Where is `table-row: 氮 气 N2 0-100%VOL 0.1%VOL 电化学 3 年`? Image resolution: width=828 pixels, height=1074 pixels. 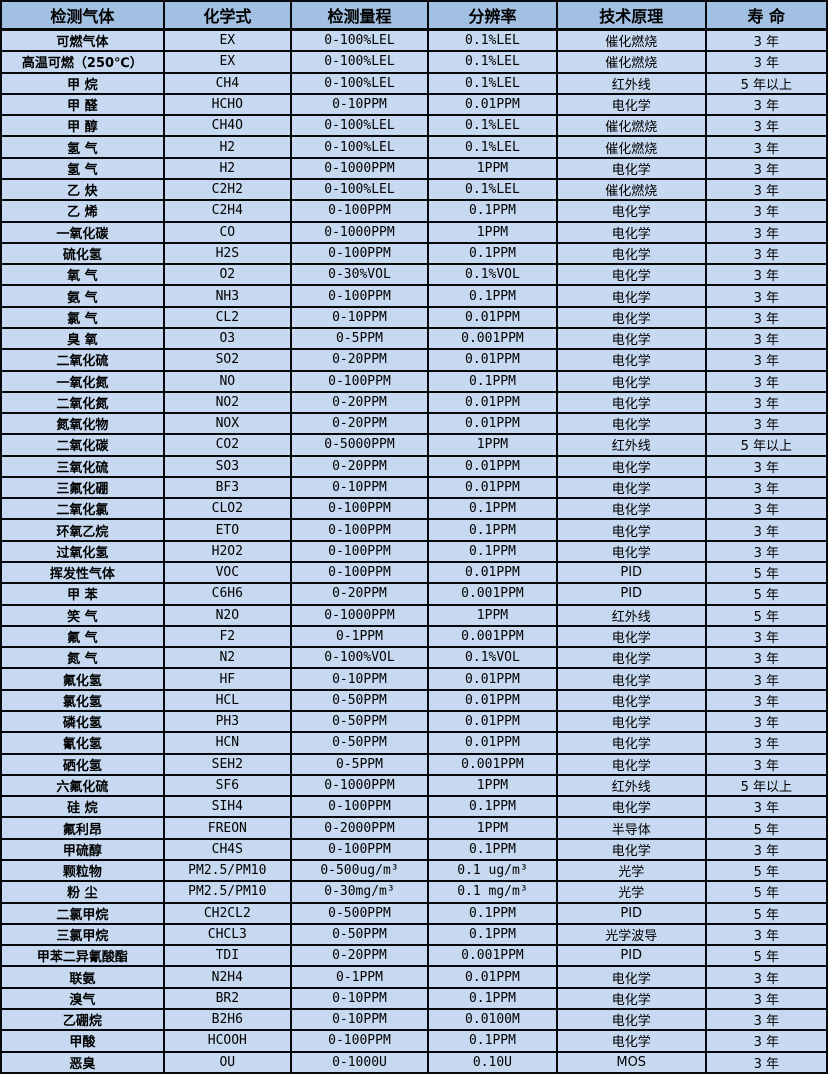 table-row: 氮 气 N2 0-100%VOL 0.1%VOL 电化学 3 年 is located at coordinates (414, 658).